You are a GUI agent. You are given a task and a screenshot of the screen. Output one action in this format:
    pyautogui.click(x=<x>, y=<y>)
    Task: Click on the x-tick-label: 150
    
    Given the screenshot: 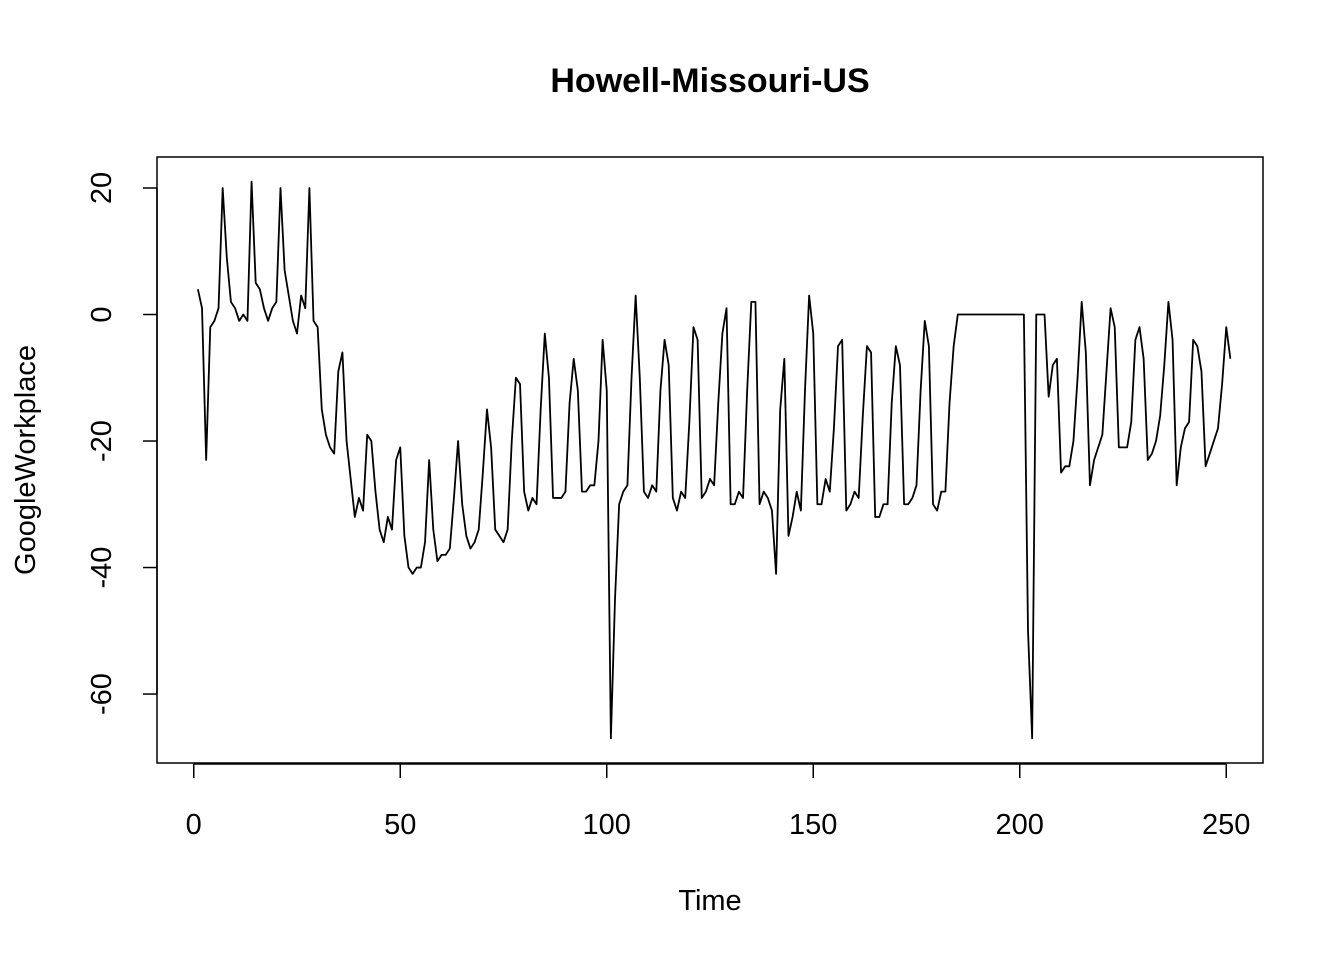 What is the action you would take?
    pyautogui.click(x=813, y=825)
    